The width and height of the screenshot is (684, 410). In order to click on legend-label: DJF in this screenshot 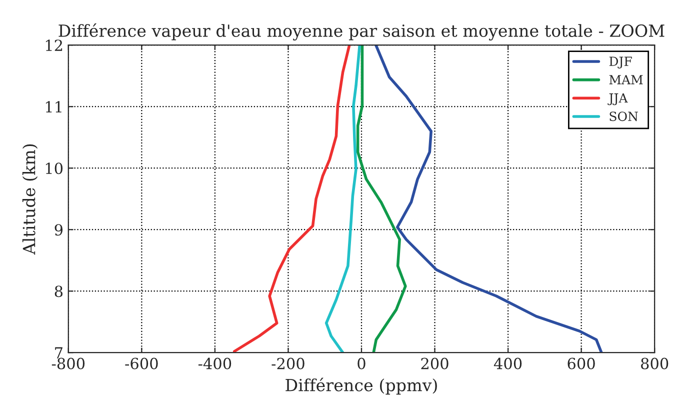, I will do `click(620, 62)`.